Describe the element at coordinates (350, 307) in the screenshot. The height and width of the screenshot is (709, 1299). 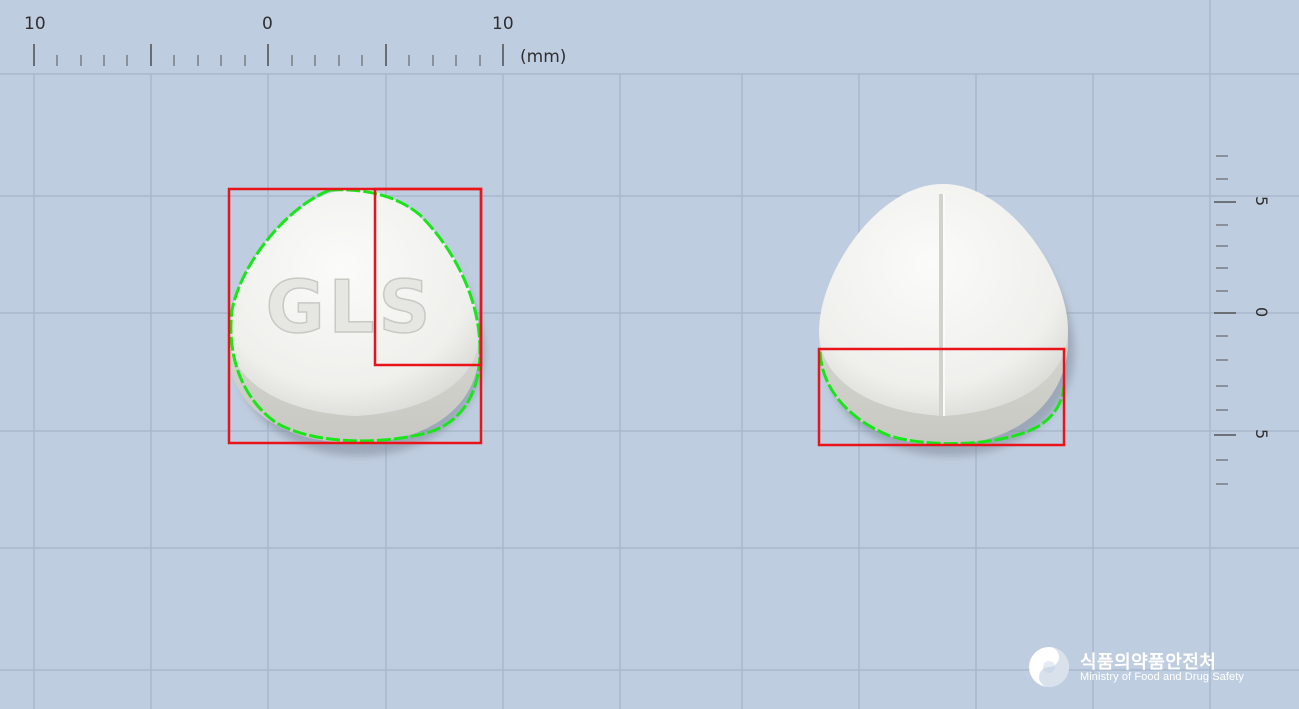
I see `pill-imprint: GLS` at that location.